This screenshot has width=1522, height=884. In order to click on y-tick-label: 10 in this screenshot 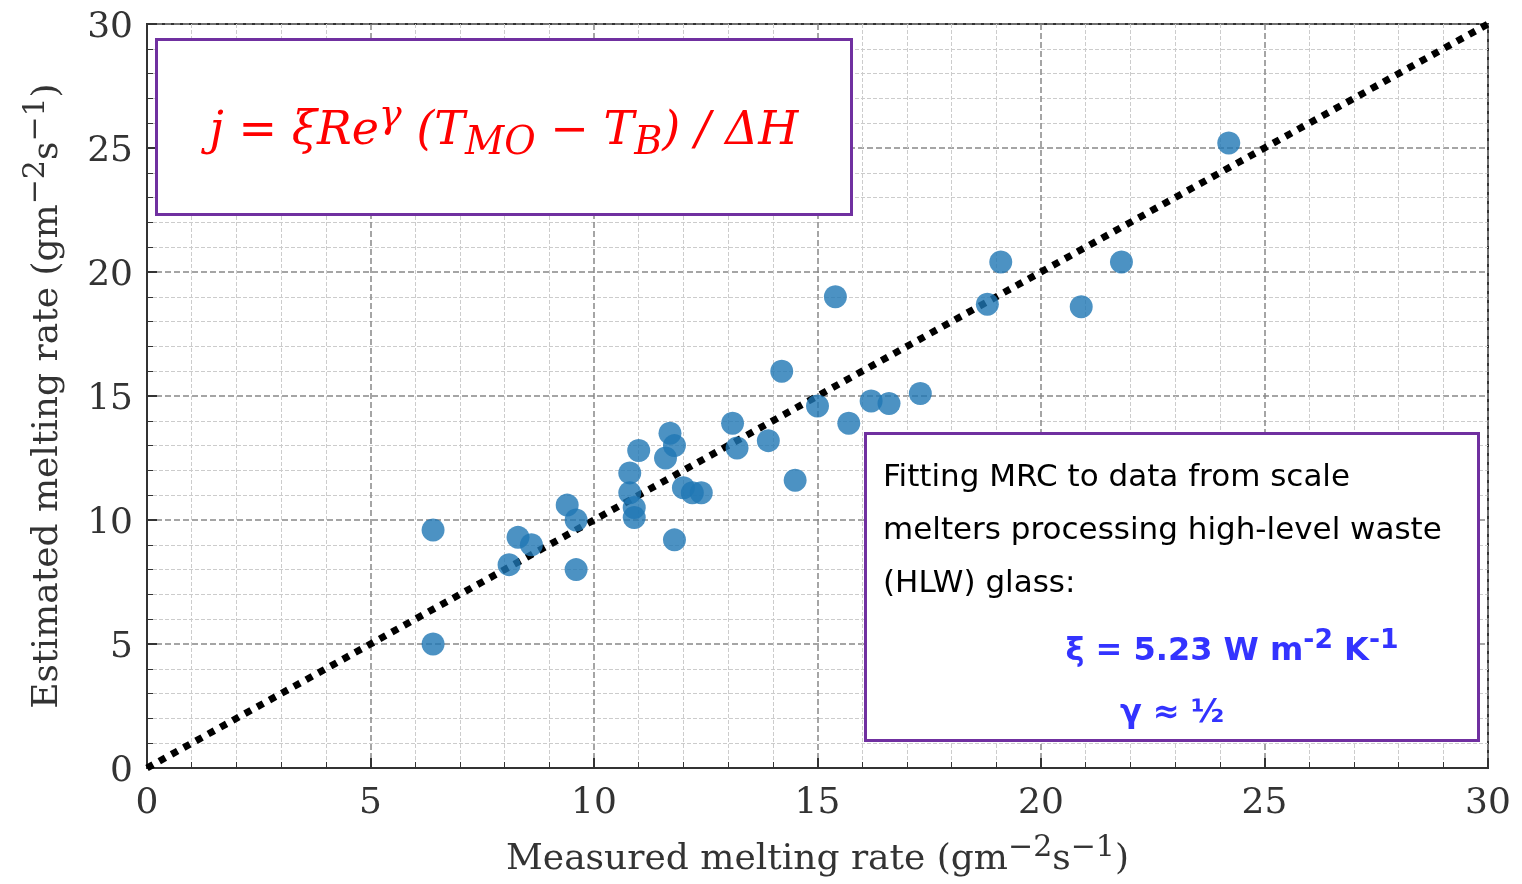, I will do `click(110, 520)`.